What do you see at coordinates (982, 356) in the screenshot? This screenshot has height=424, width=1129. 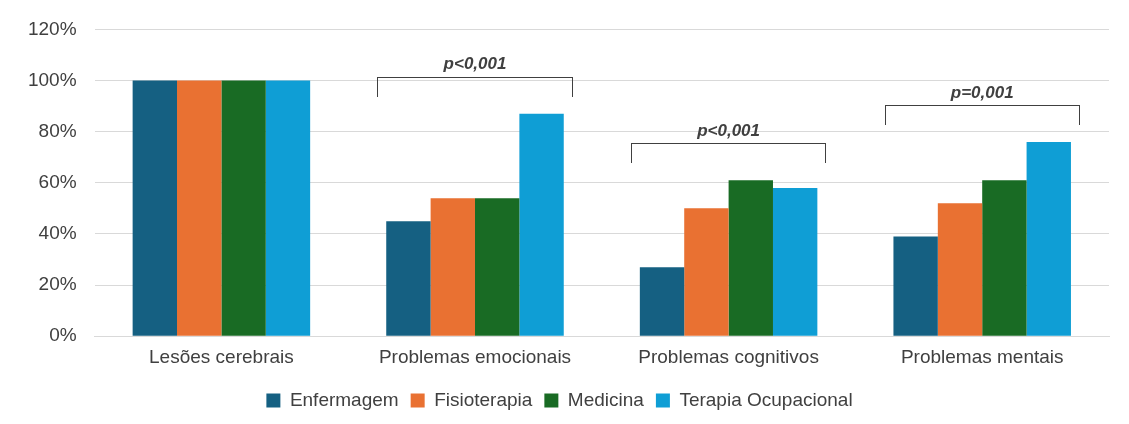 I see `x-tick-label: Problemas mentais` at bounding box center [982, 356].